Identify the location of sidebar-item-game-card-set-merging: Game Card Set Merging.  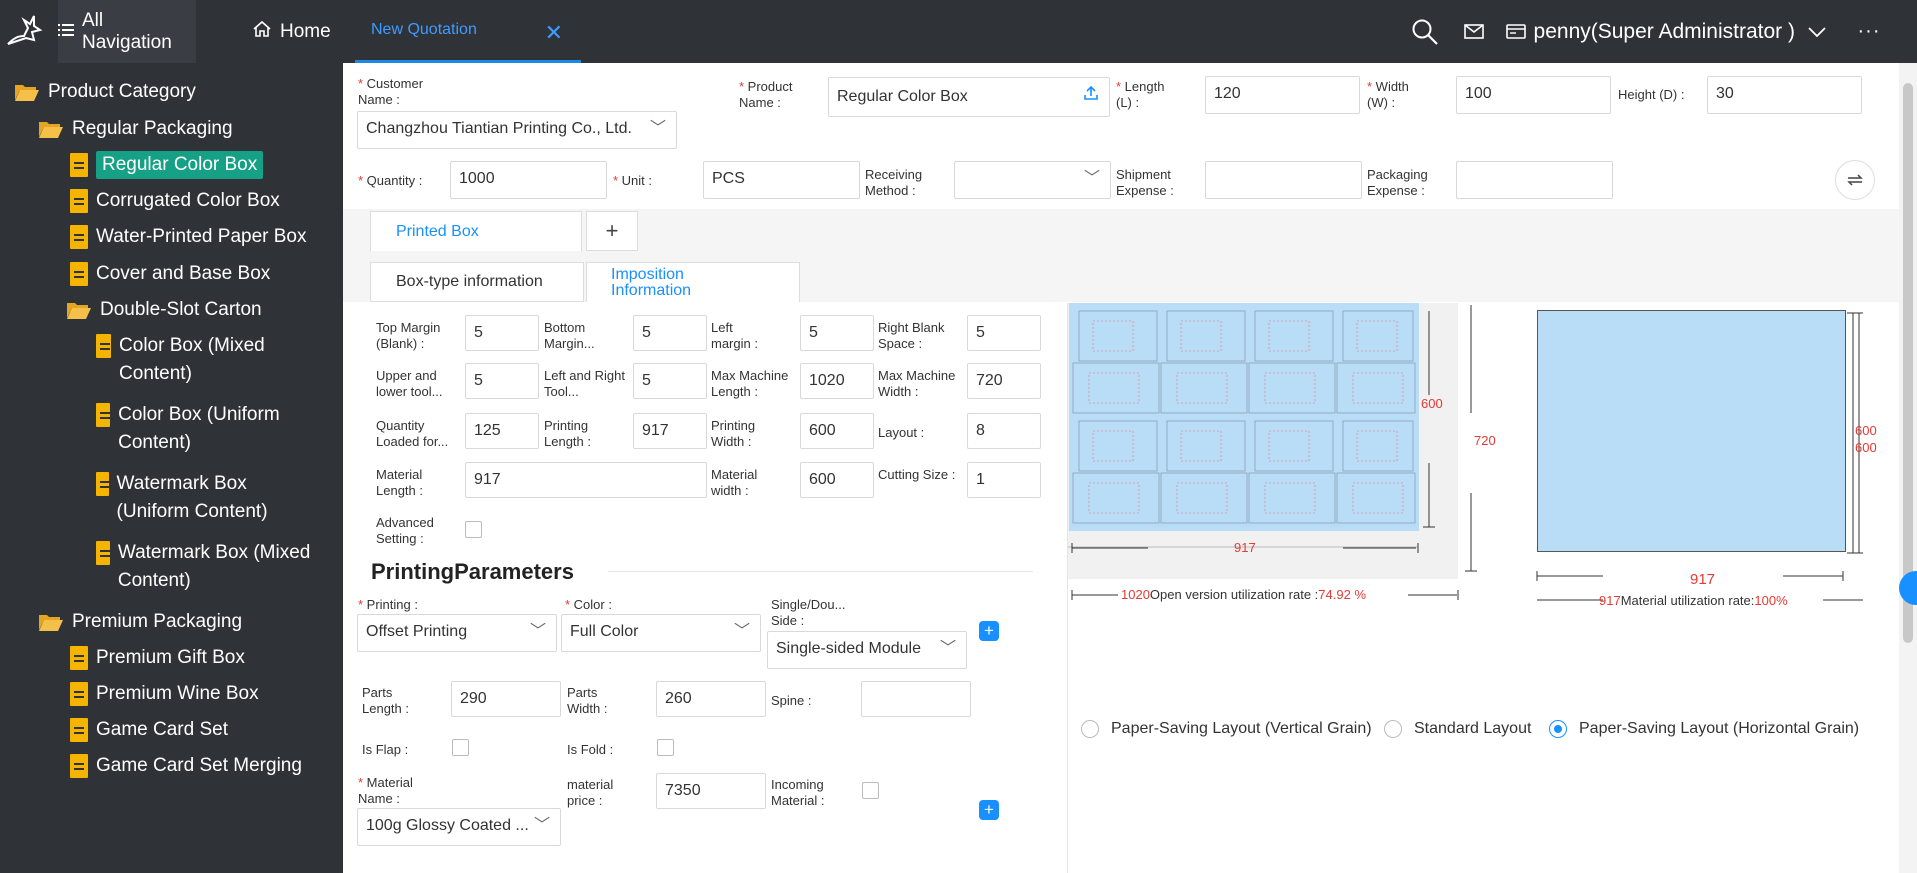
(186, 766).